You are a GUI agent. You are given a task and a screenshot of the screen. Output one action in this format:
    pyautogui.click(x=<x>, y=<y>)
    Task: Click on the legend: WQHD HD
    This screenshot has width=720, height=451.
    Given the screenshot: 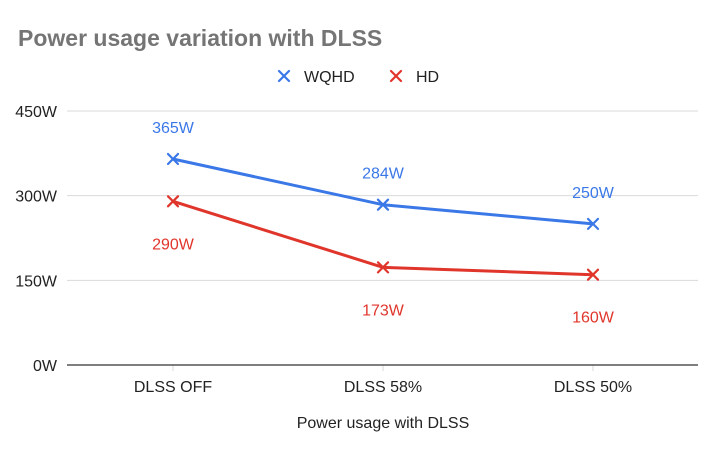 What is the action you would take?
    pyautogui.click(x=358, y=77)
    